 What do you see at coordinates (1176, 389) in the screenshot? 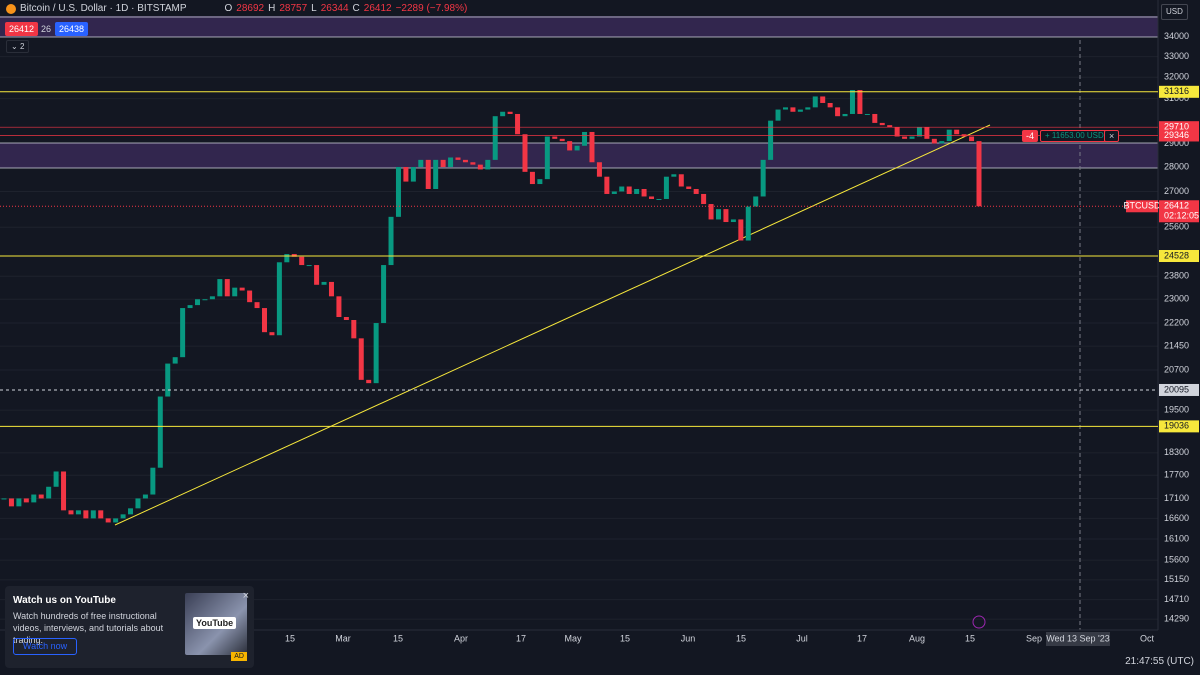
I see `price-level-label: 20095` at bounding box center [1176, 389].